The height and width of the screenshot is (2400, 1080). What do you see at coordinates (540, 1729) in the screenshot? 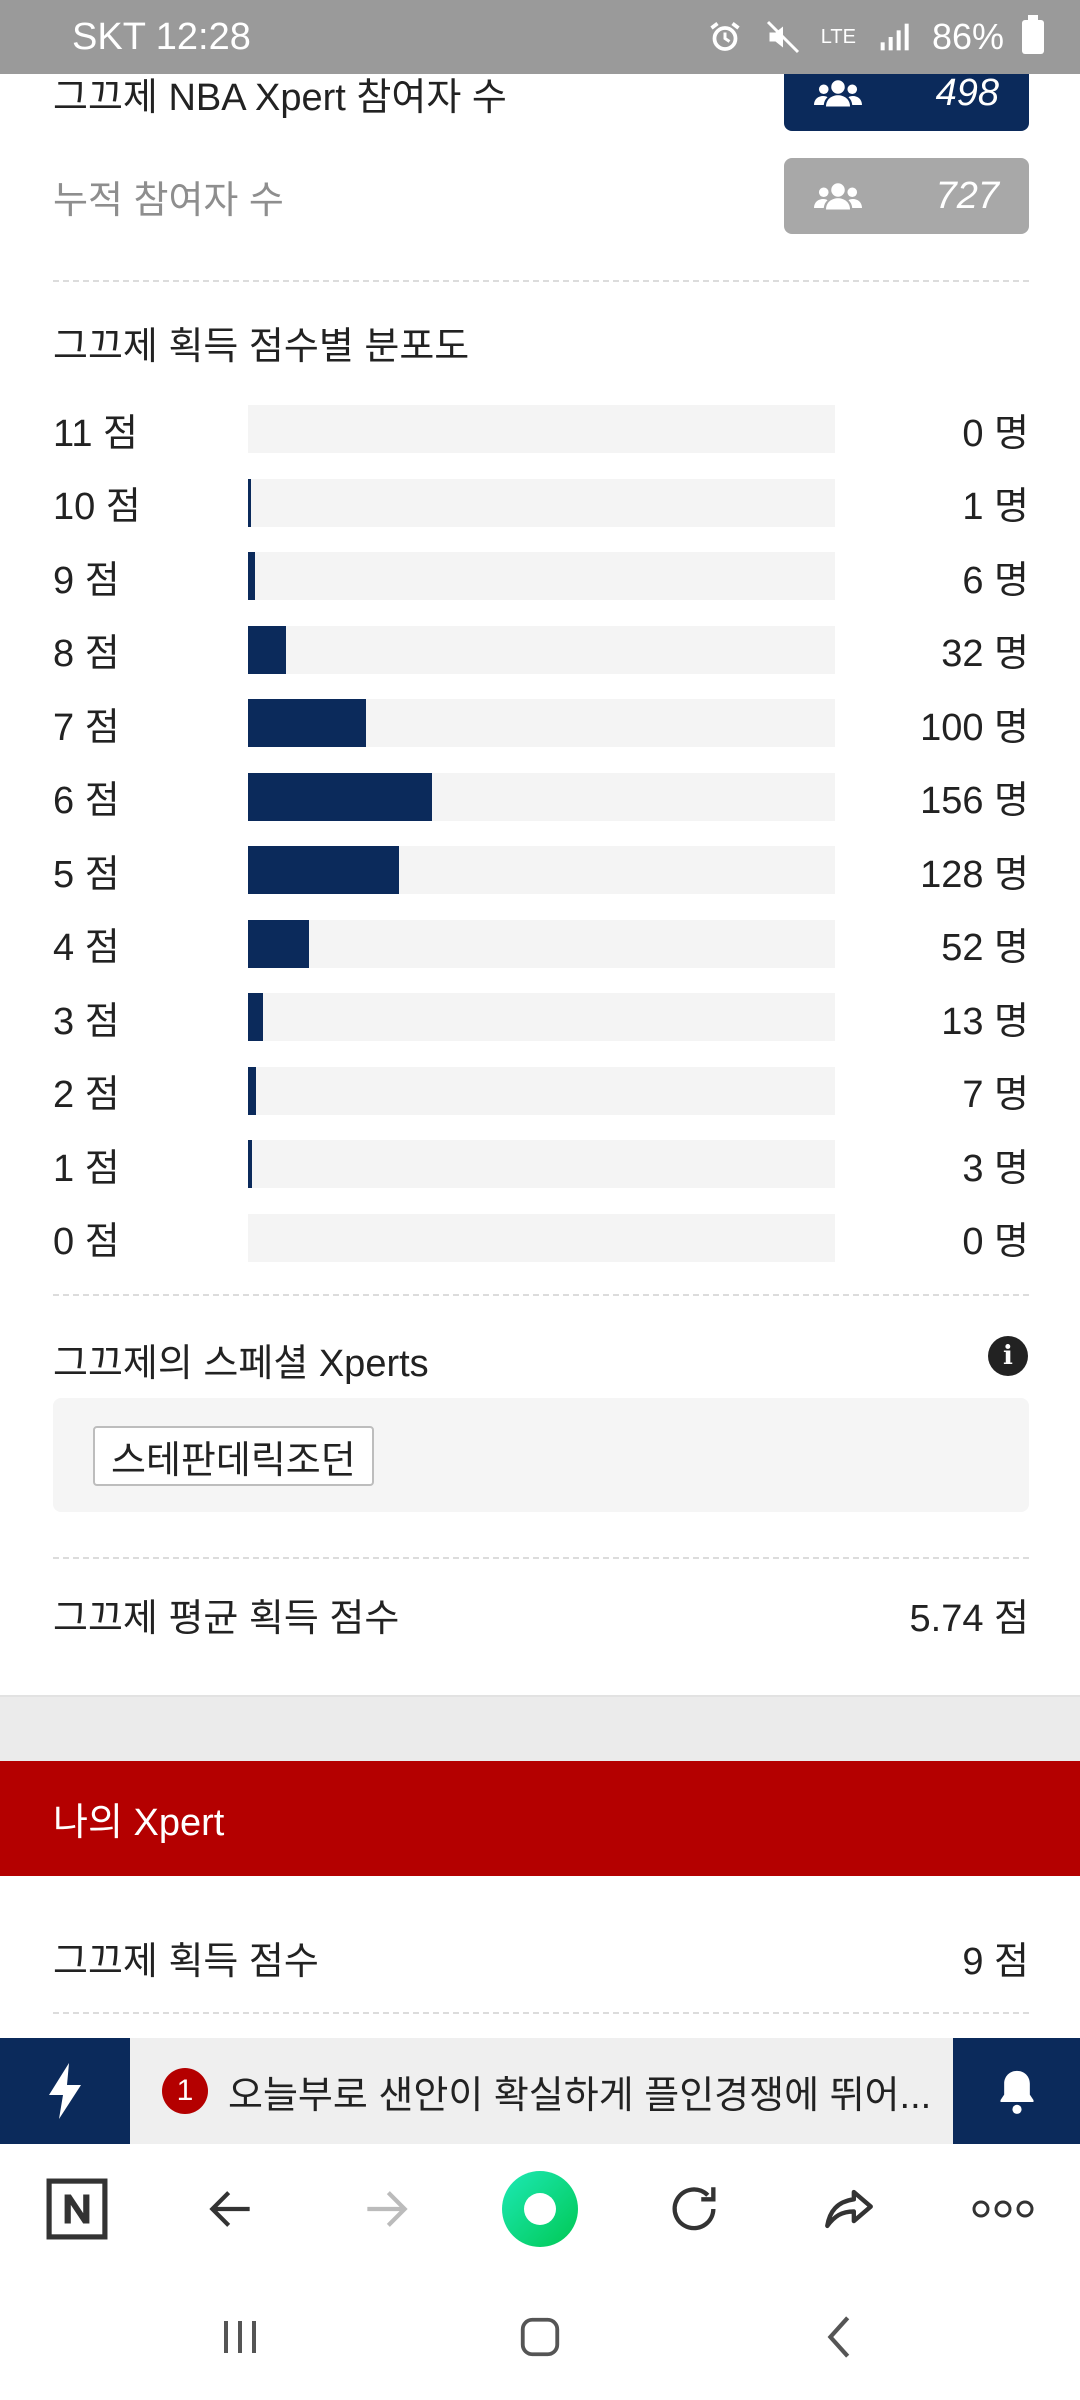
I see `section-separator` at bounding box center [540, 1729].